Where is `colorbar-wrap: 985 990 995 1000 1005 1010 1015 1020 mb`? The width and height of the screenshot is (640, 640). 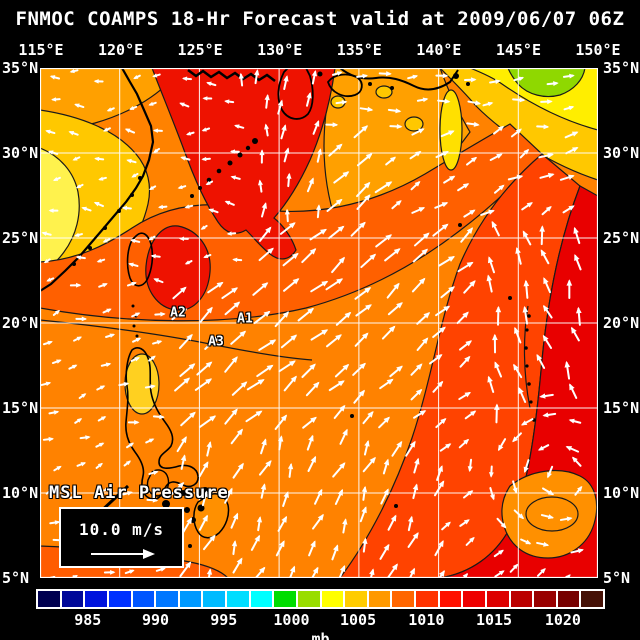
colorbar-wrap: 985 990 995 1000 1005 1010 1015 1020 mb is located at coordinates (320, 614).